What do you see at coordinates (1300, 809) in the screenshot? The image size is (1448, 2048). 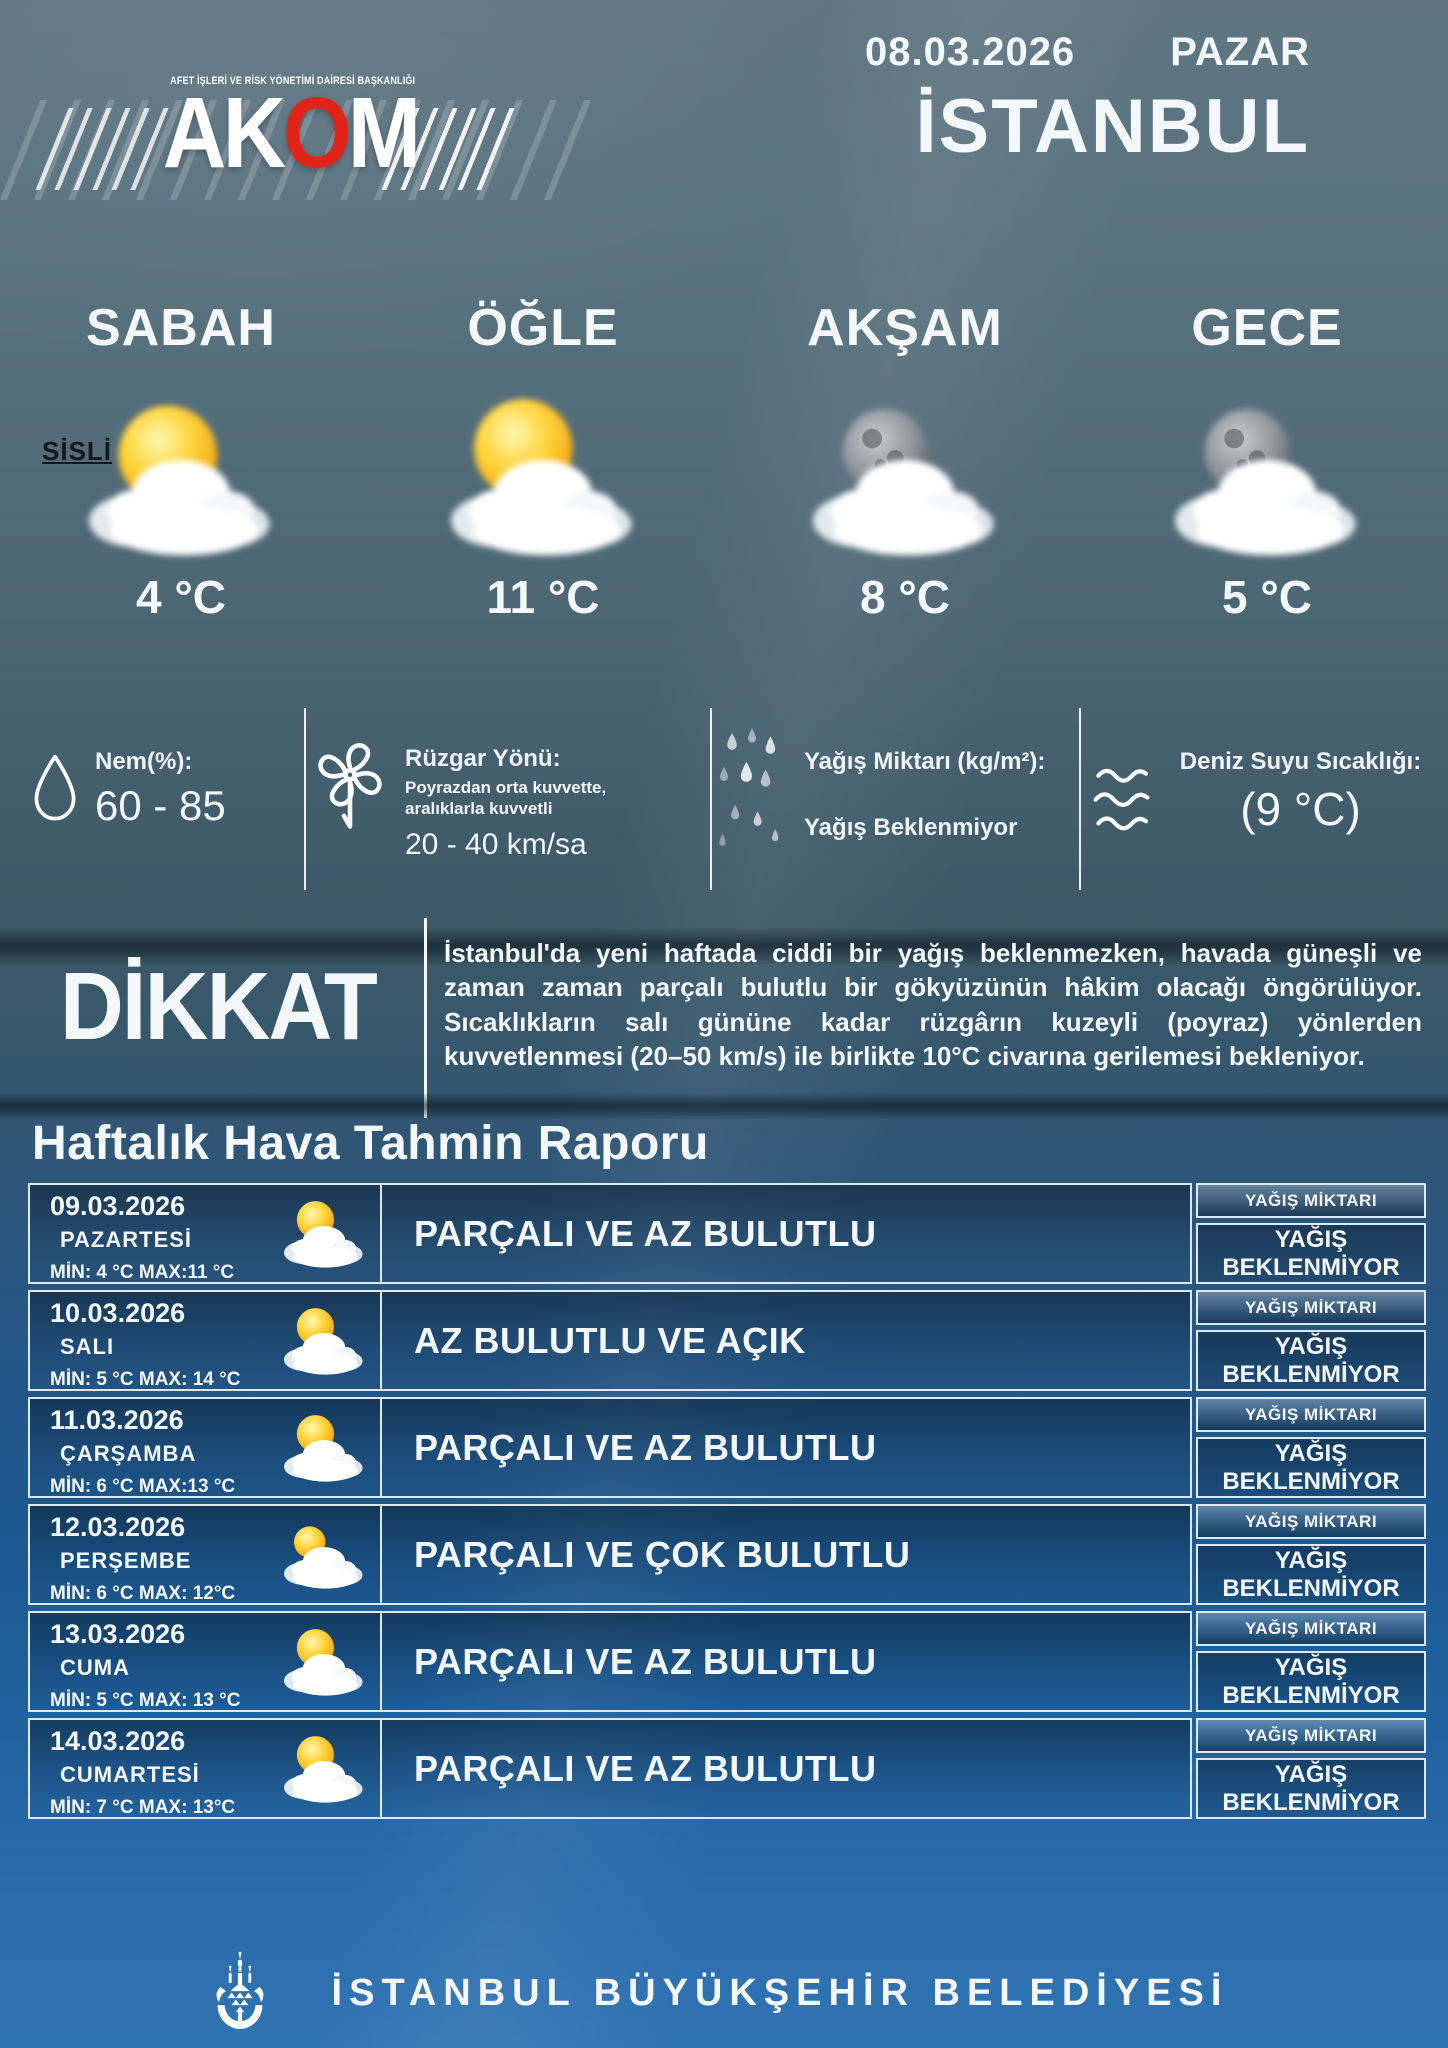 I see `sea-temp-value: (9 °C)` at bounding box center [1300, 809].